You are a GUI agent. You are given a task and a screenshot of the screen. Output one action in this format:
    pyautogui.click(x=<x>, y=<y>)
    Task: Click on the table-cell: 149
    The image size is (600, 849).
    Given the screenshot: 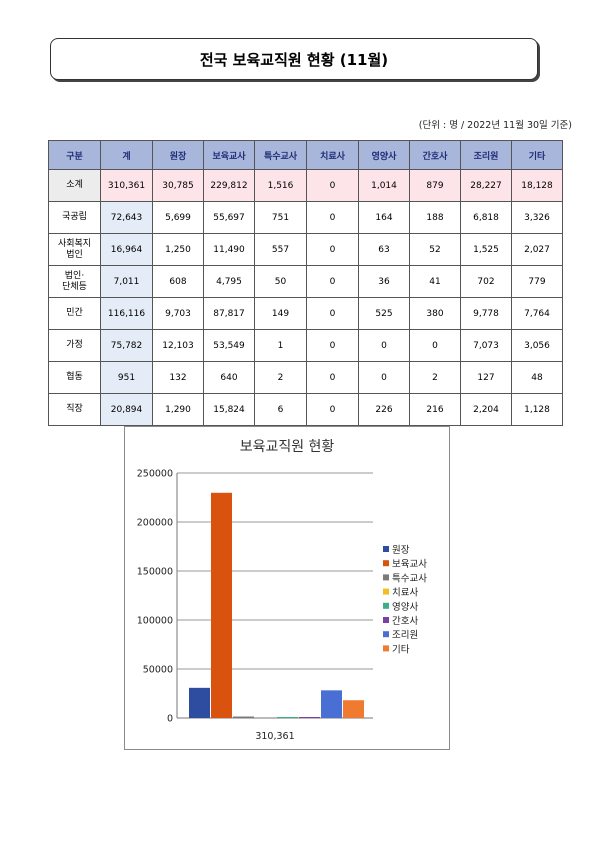 What is the action you would take?
    pyautogui.click(x=280, y=313)
    